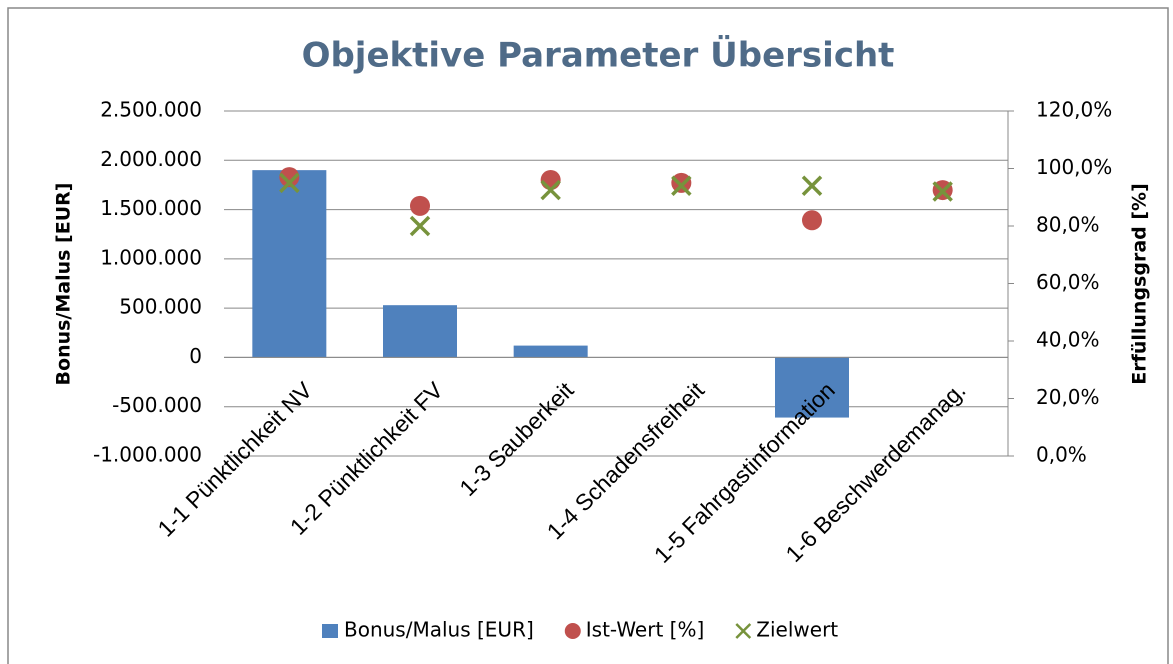 The image size is (1173, 664). What do you see at coordinates (157, 405) in the screenshot?
I see `y-tick-label: -500.000` at bounding box center [157, 405].